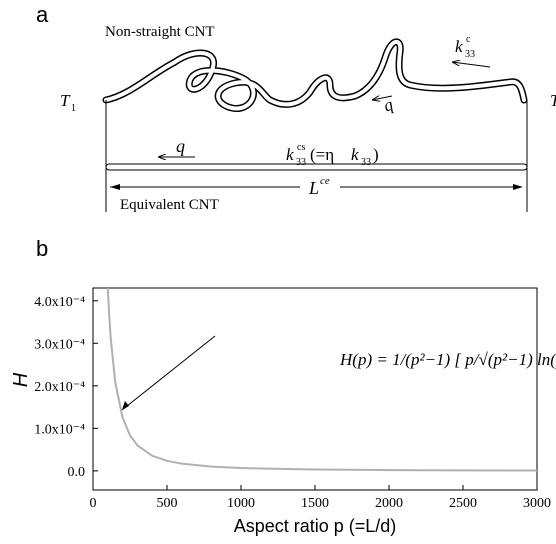 This screenshot has width=556, height=544. Describe the element at coordinates (125, 405) in the screenshot. I see `annotation-arrowhead` at that location.